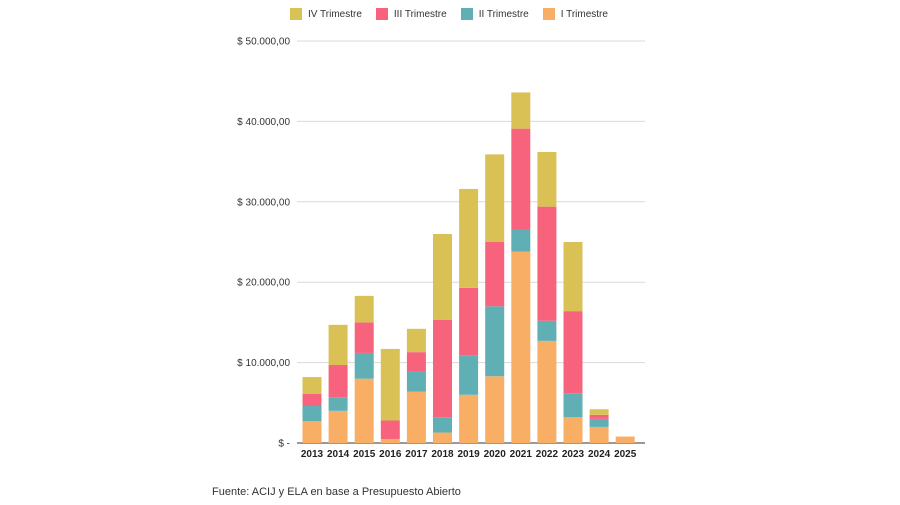 This screenshot has width=900, height=505. I want to click on legend-label: I Trimestre, so click(584, 14).